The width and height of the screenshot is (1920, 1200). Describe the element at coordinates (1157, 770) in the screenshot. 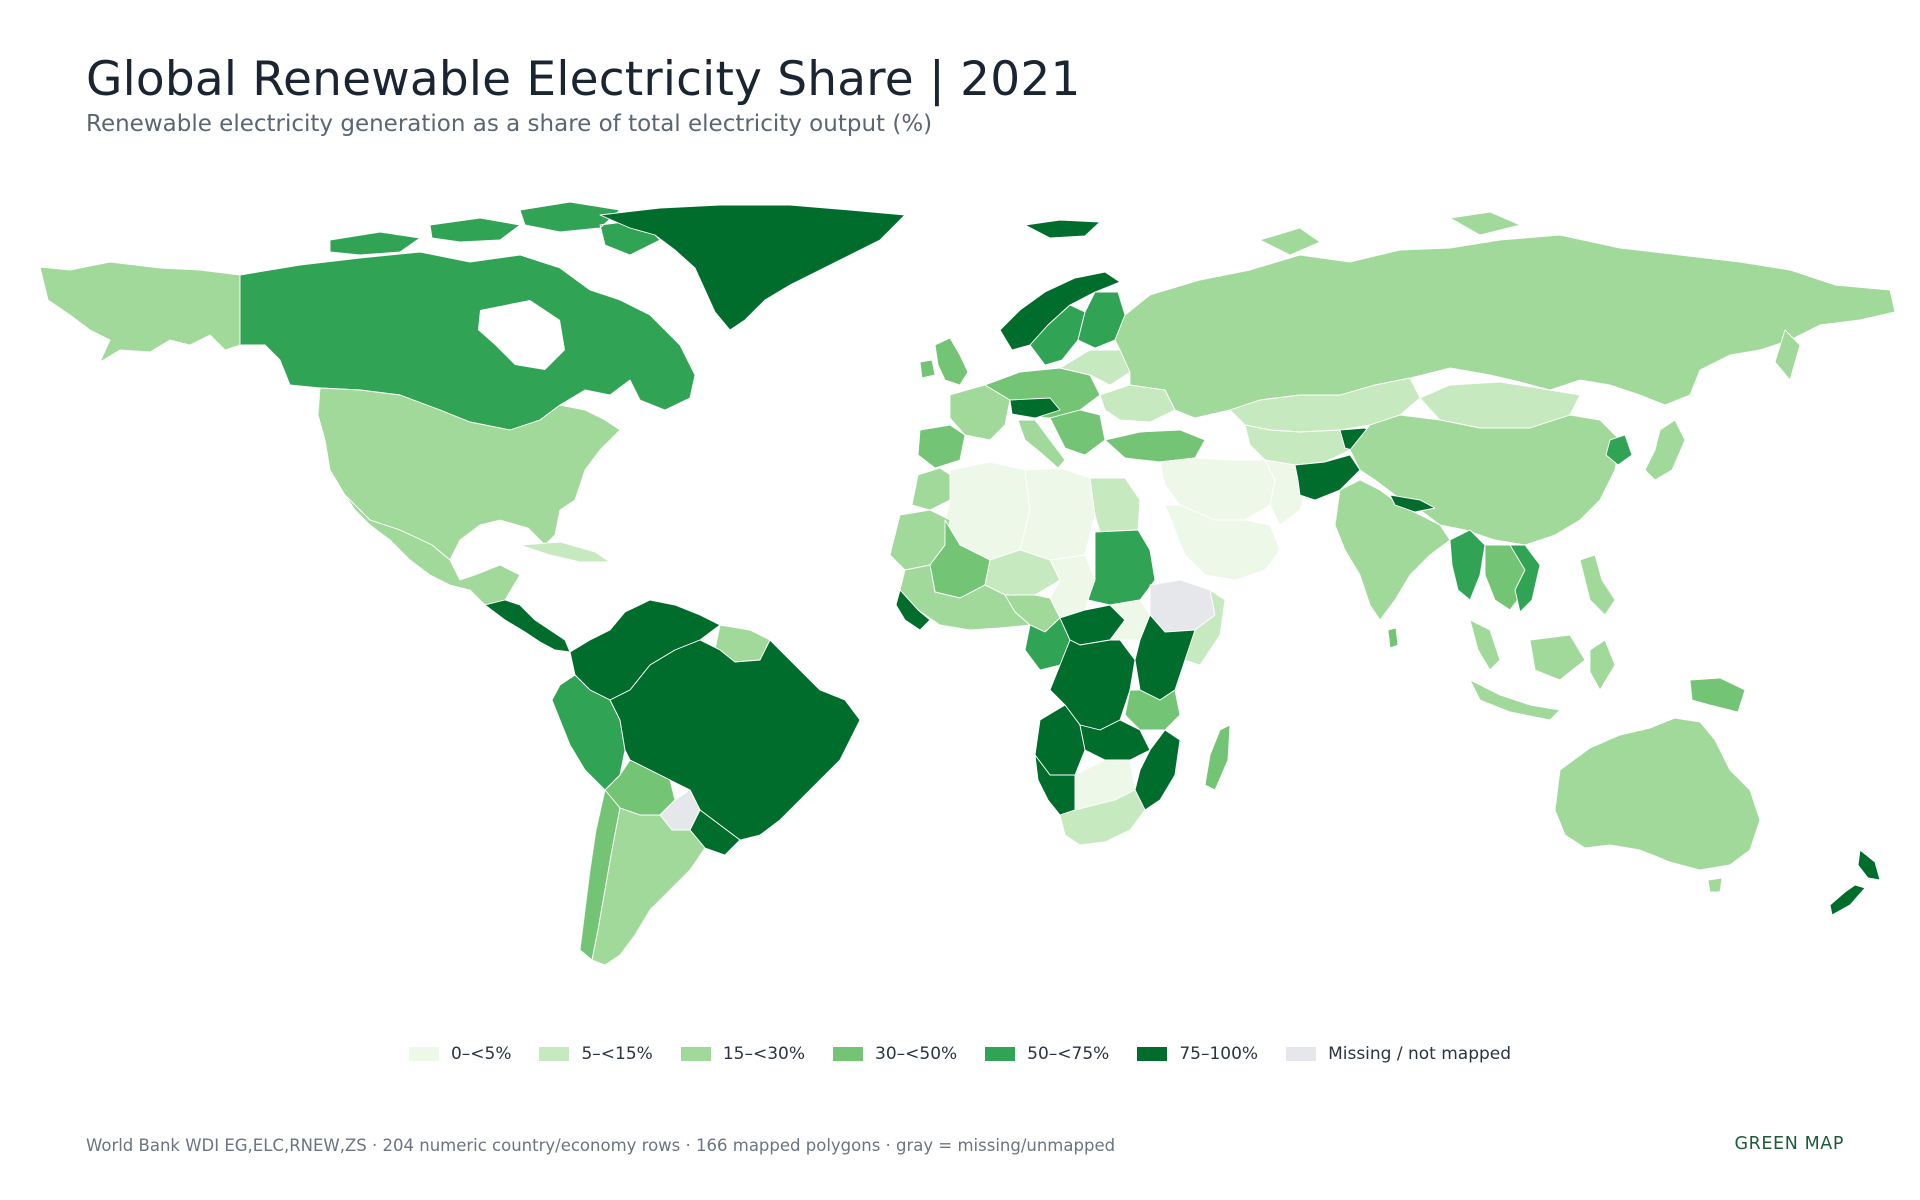

I see `region-mozambique` at that location.